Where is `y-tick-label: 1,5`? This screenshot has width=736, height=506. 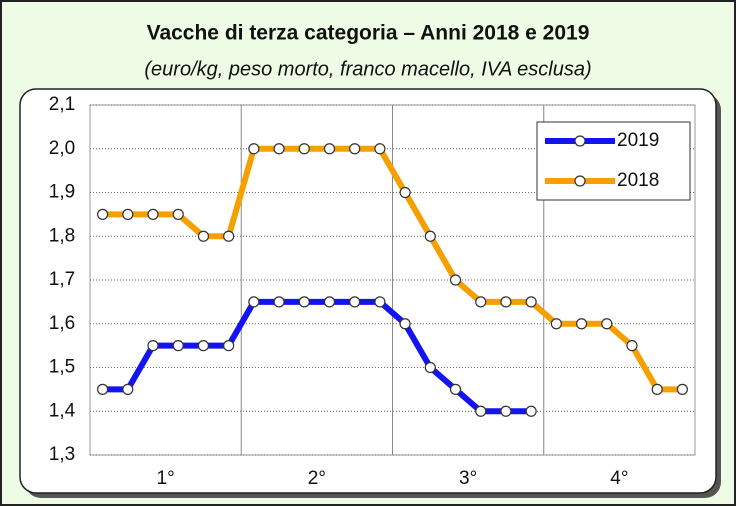
y-tick-label: 1,5 is located at coordinates (62, 367).